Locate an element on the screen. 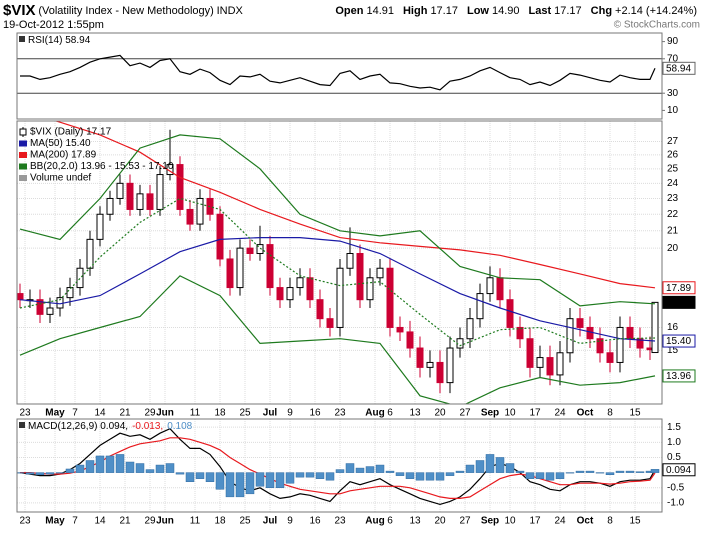  x-tick-label: 24 is located at coordinates (560, 413).